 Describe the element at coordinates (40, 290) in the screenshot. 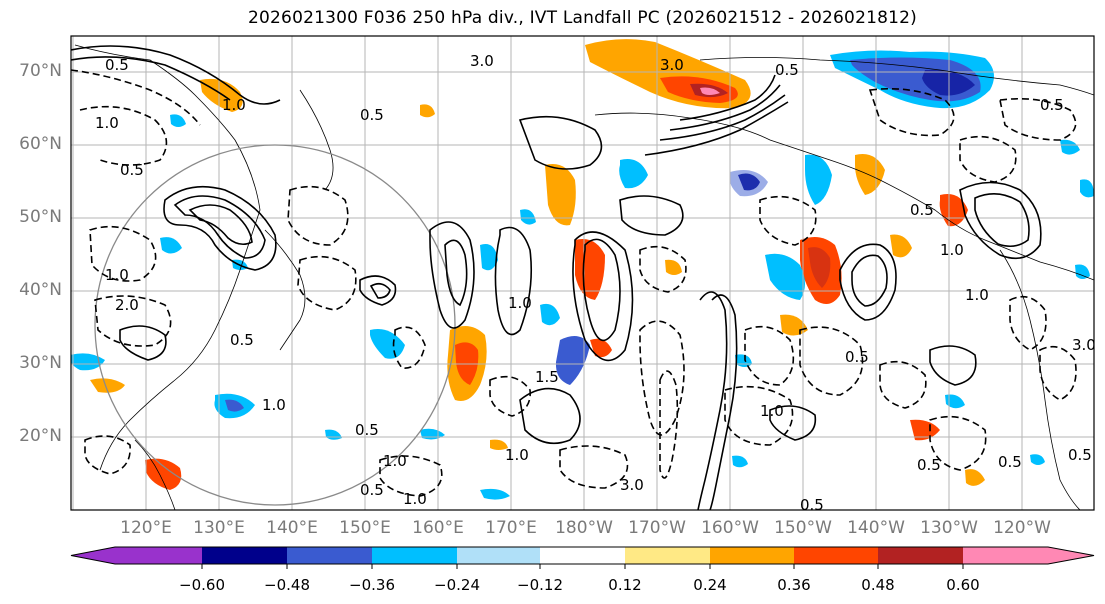

I see `lat-label: 40°N` at that location.